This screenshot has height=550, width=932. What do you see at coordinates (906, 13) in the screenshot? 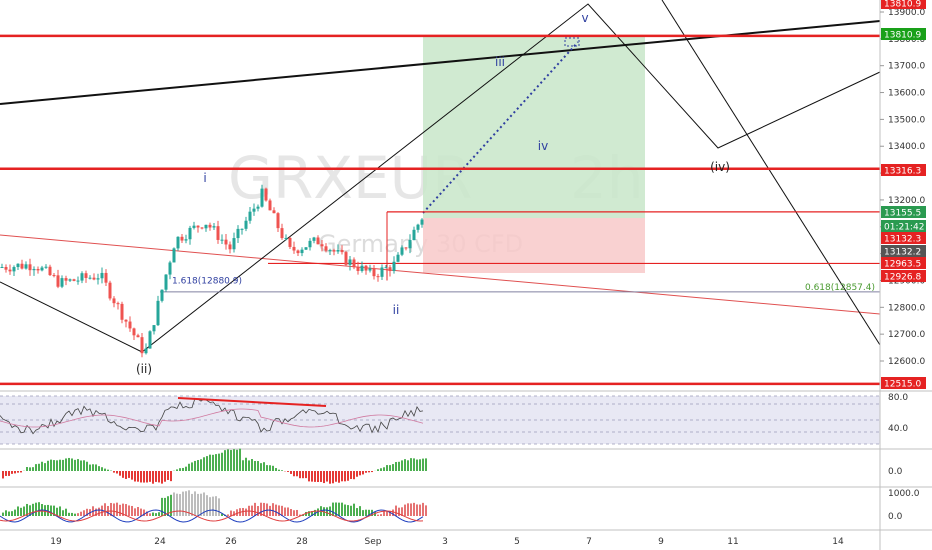
I see `price-tick-label: 13900.0` at bounding box center [906, 13].